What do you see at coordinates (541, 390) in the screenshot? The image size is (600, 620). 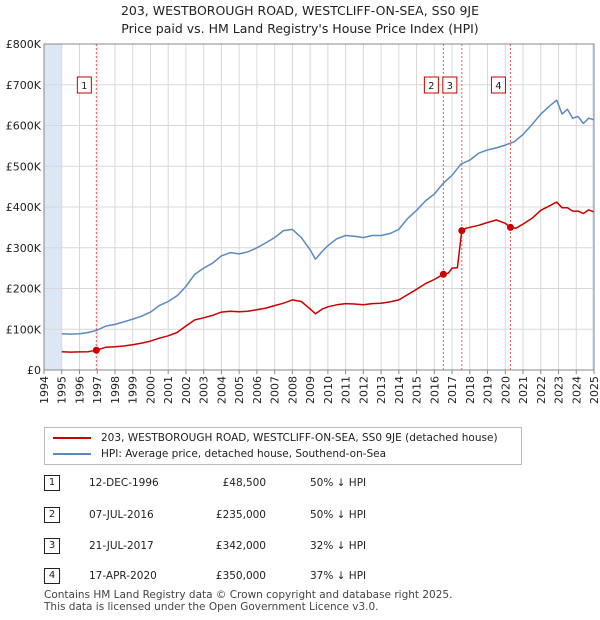 I see `x-tick-label: 2022` at bounding box center [541, 390].